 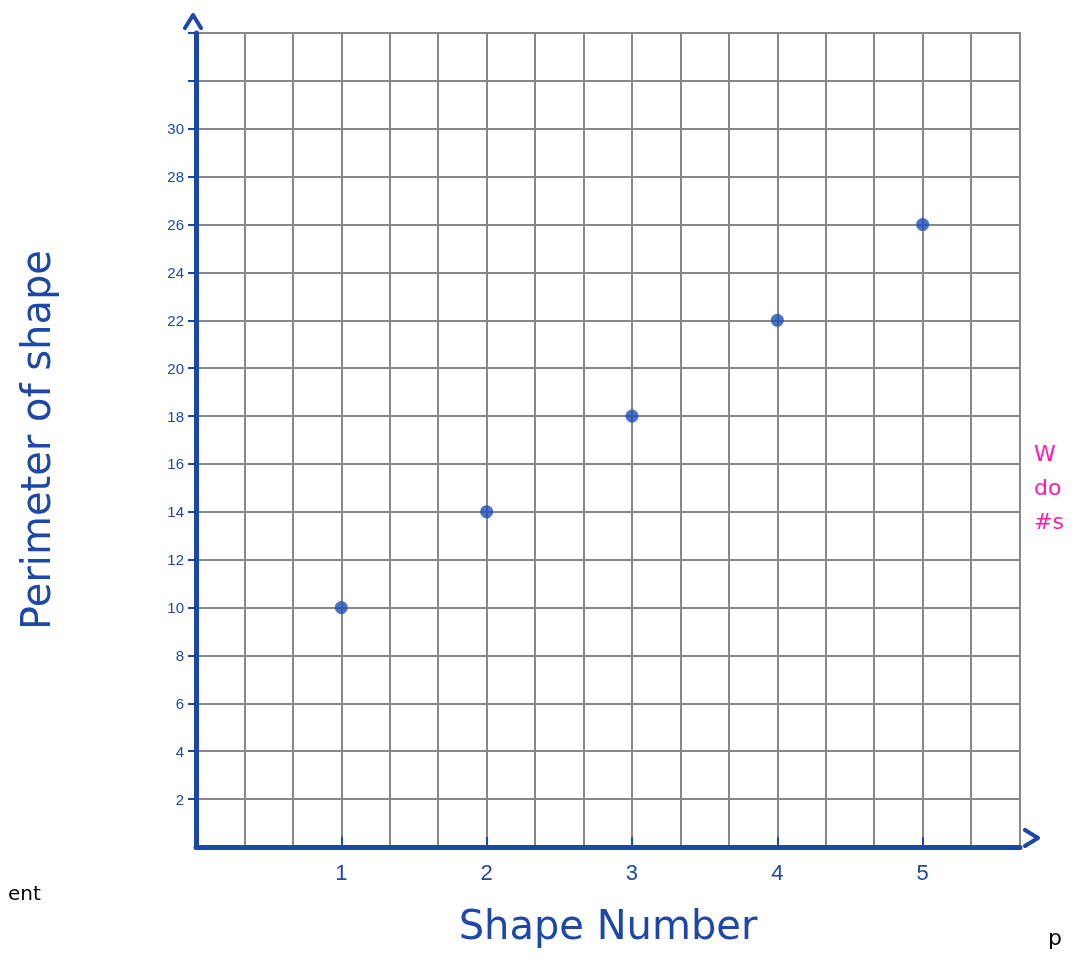 What do you see at coordinates (175, 129) in the screenshot?
I see `y-tick-label: 30` at bounding box center [175, 129].